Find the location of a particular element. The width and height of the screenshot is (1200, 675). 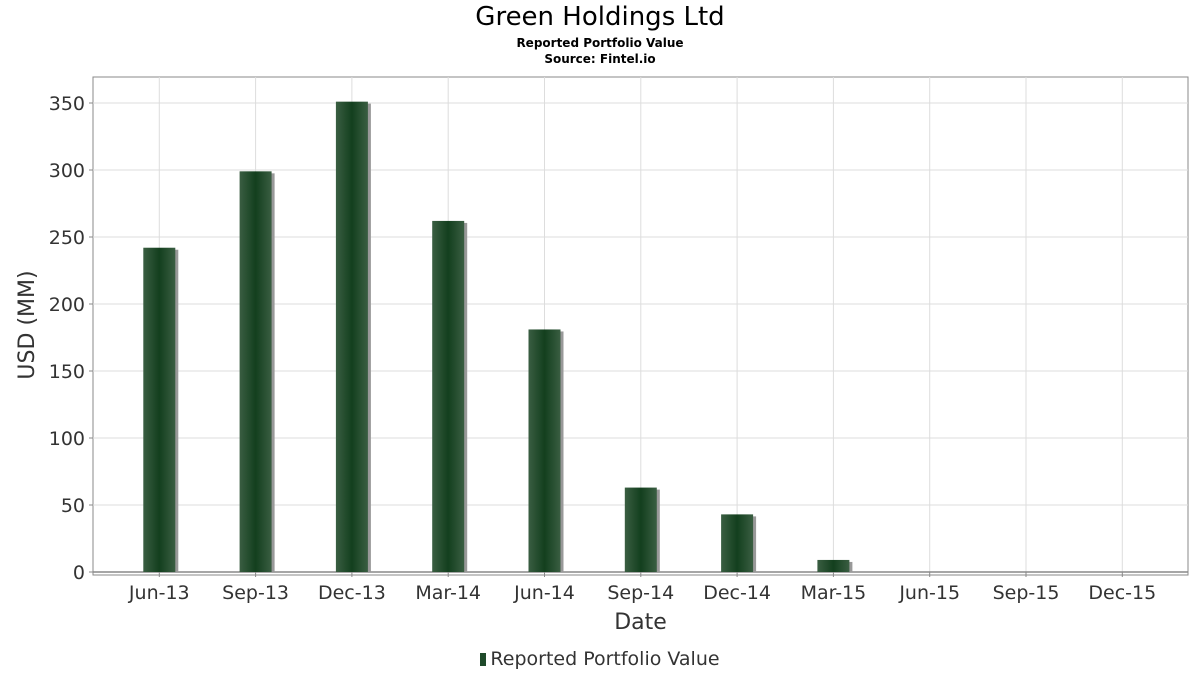

legend-label: Reported Portfolio Value is located at coordinates (605, 659).